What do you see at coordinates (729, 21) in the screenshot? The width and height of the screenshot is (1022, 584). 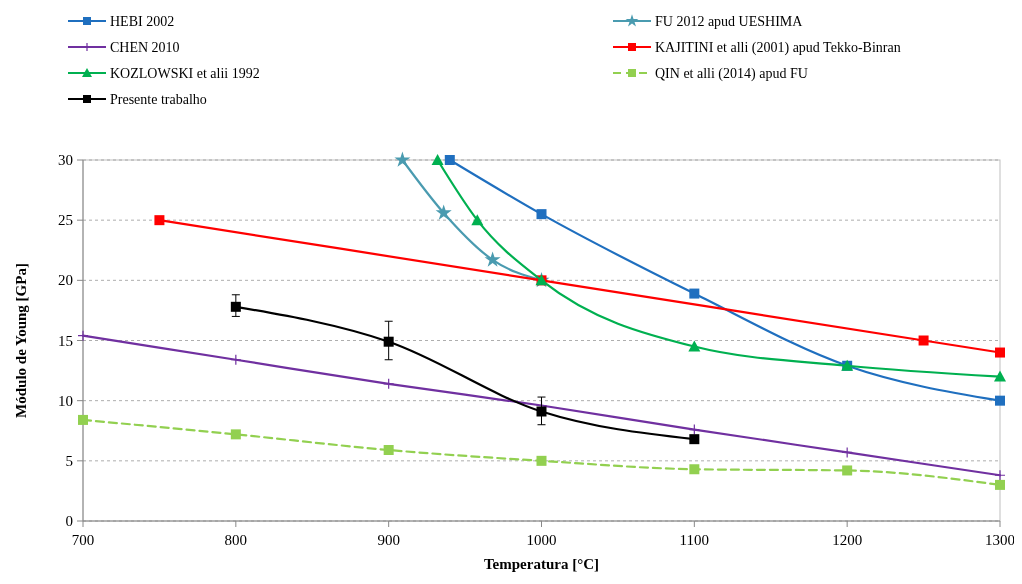 I see `legend-label: FU 2012 apud UESHIMA` at bounding box center [729, 21].